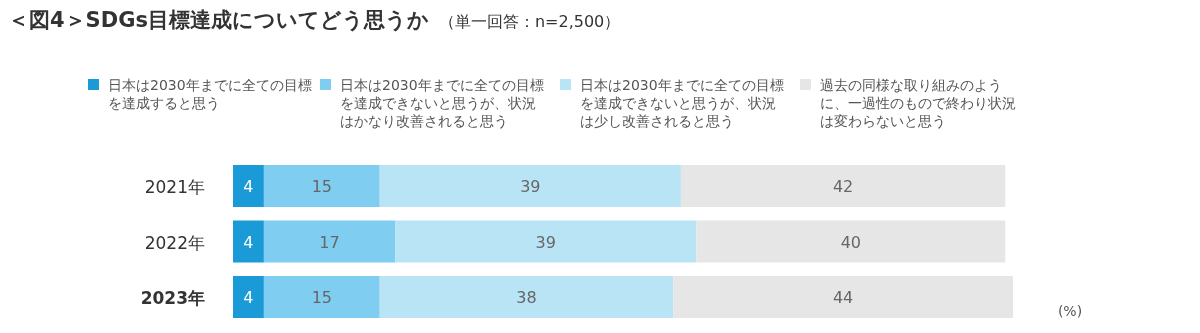 The height and width of the screenshot is (333, 1200). Describe the element at coordinates (210, 94) in the screenshot. I see `legend-label: 日本は2030年までに全ての目標を達成すると思う` at that location.